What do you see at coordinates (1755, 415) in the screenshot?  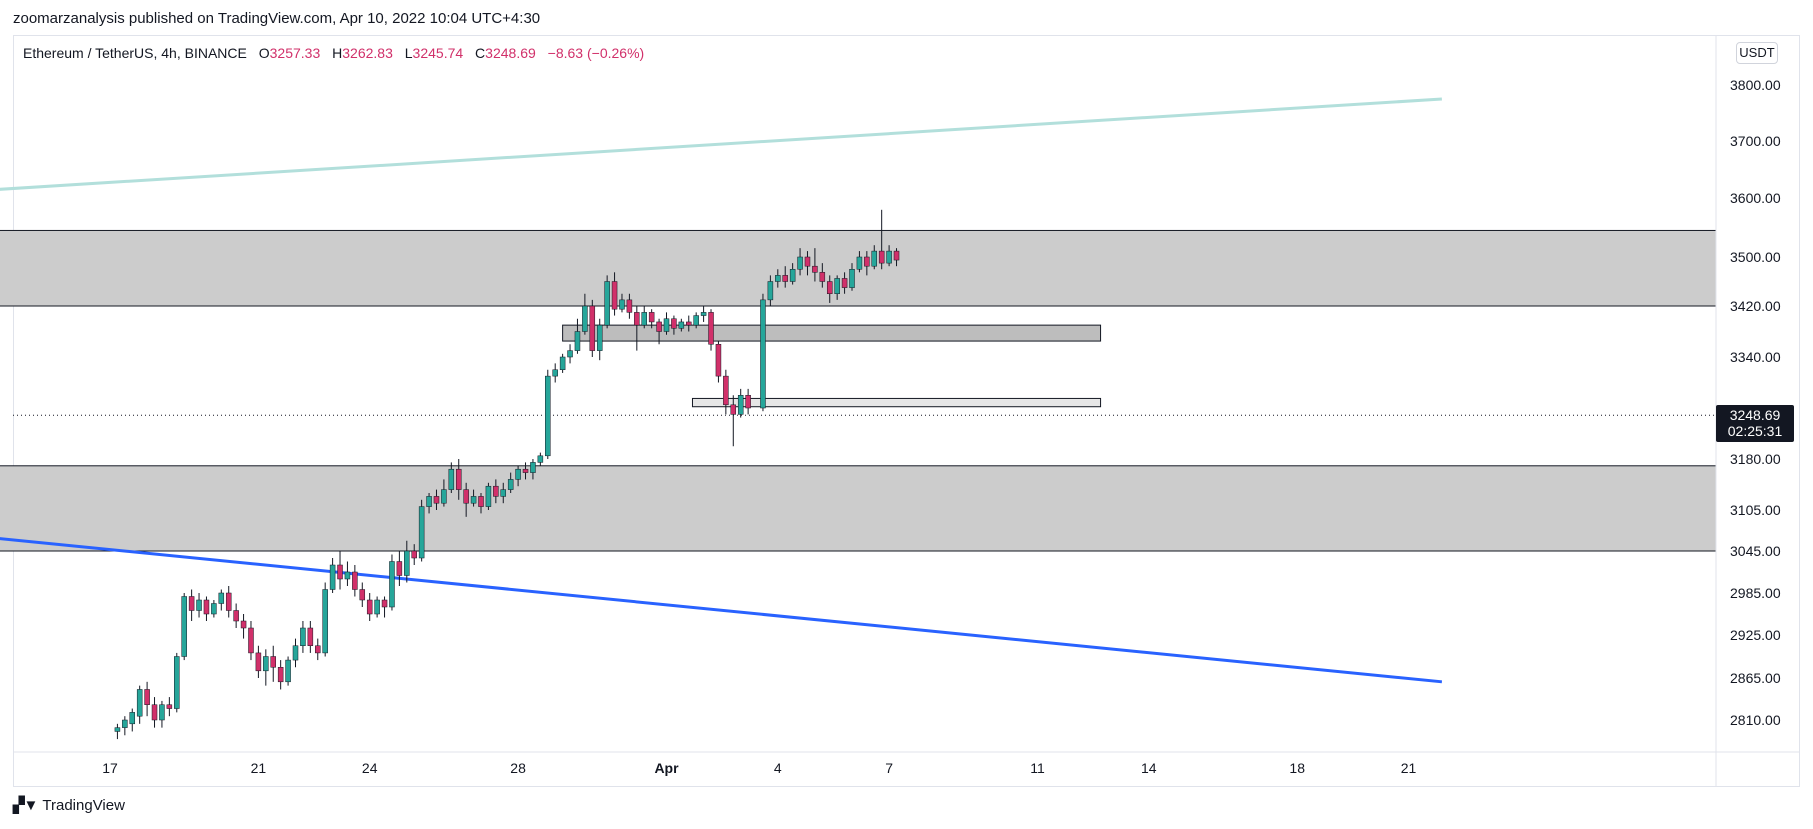 I see `last-price-value: 3248.69` at bounding box center [1755, 415].